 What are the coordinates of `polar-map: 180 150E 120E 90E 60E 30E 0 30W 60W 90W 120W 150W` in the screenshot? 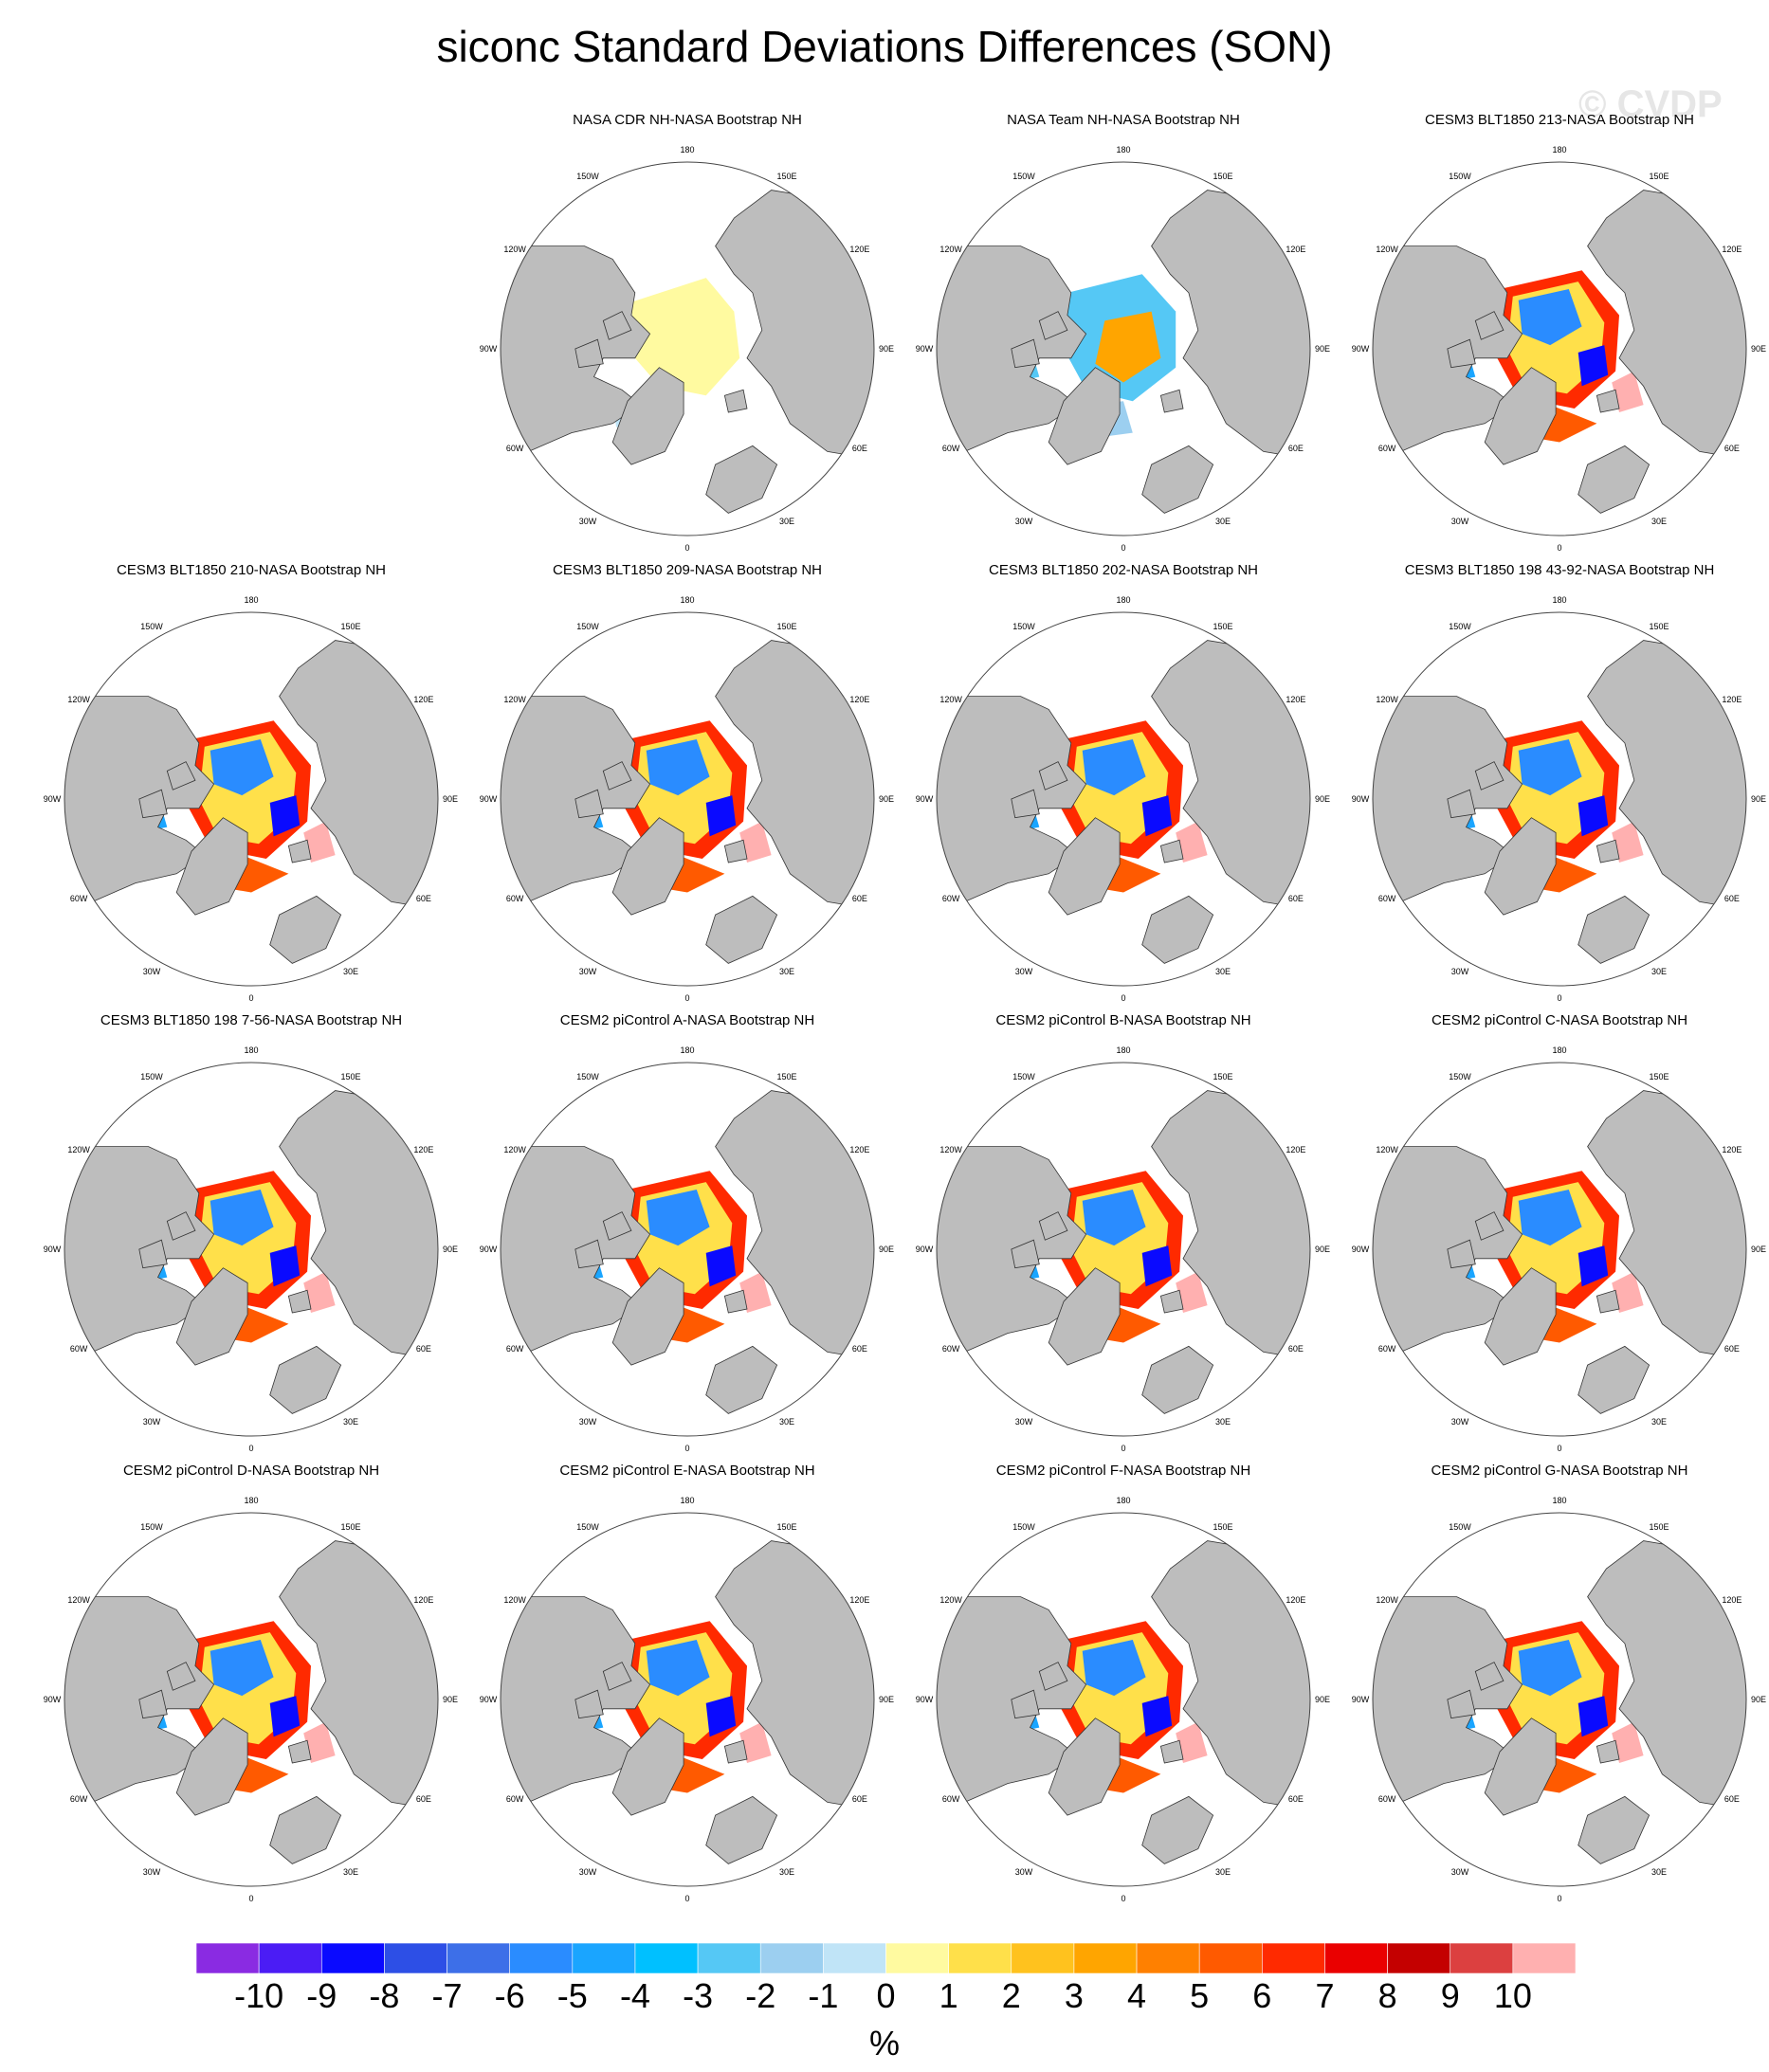 It's located at (1123, 349).